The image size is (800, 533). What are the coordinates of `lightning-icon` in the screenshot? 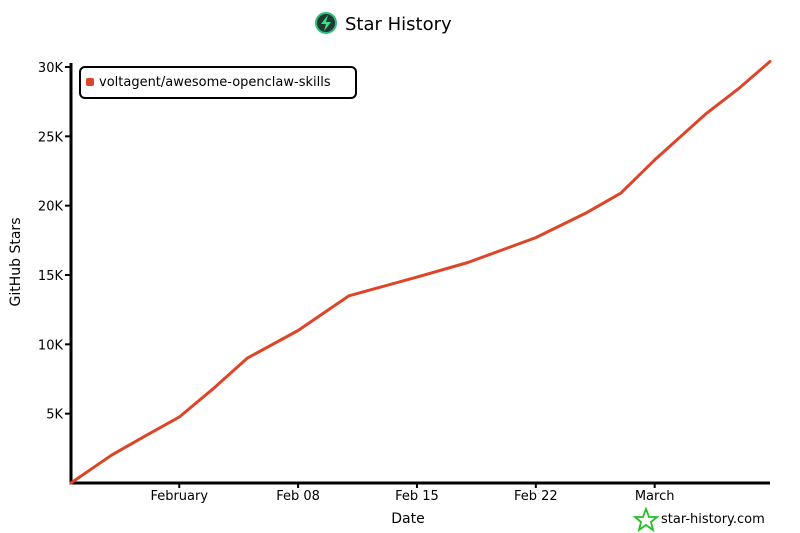 It's located at (326, 23).